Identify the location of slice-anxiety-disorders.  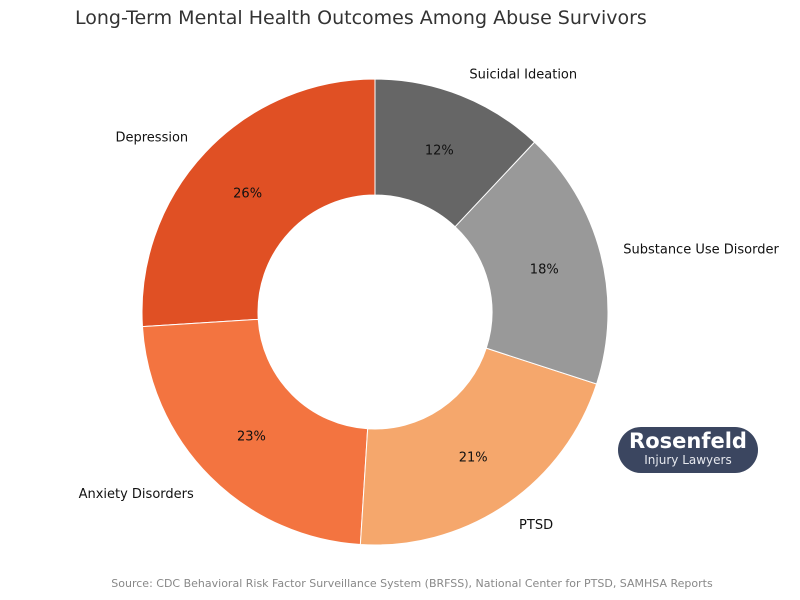
(255, 432).